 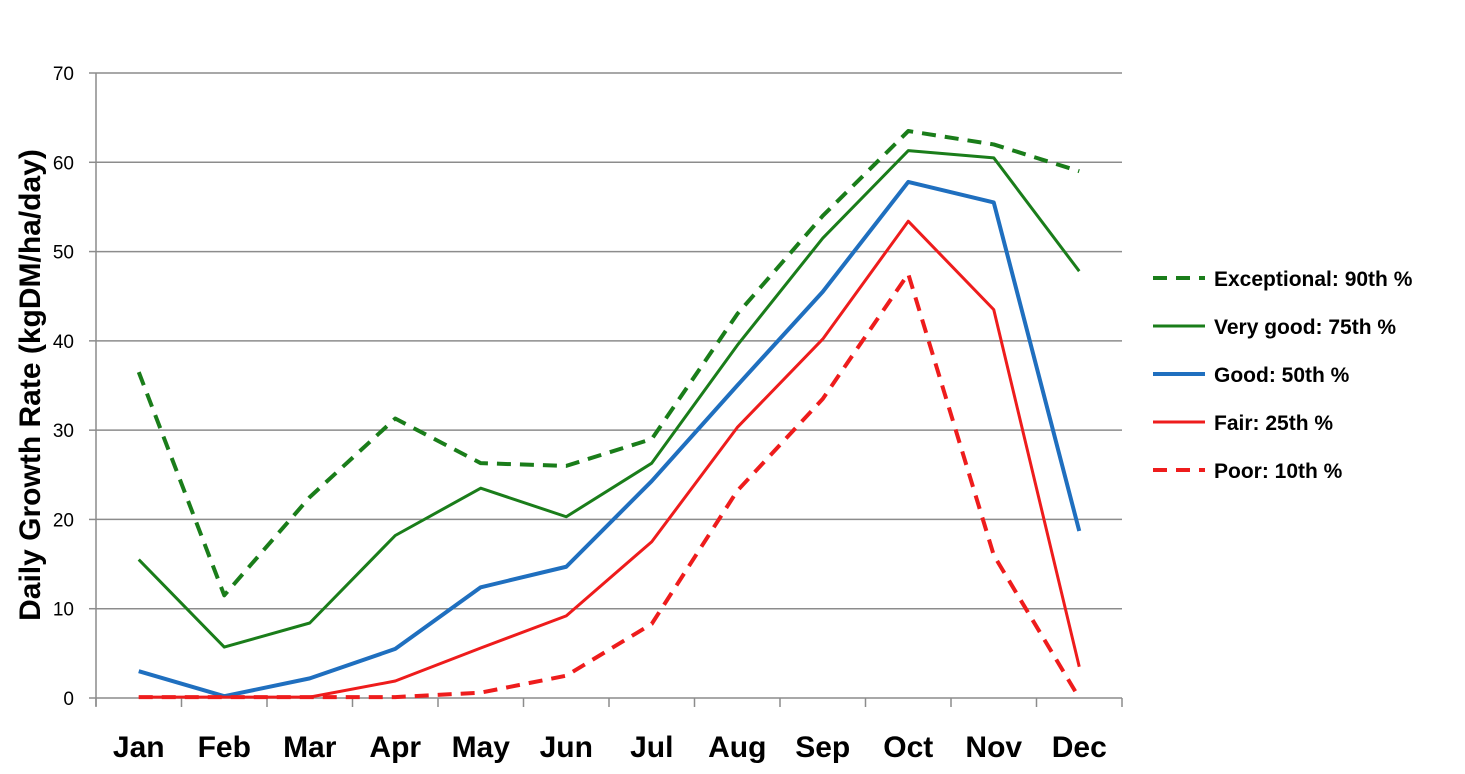 What do you see at coordinates (63, 387) in the screenshot?
I see `y-tick-labels: 0 10 20 30 40 50 60 70` at bounding box center [63, 387].